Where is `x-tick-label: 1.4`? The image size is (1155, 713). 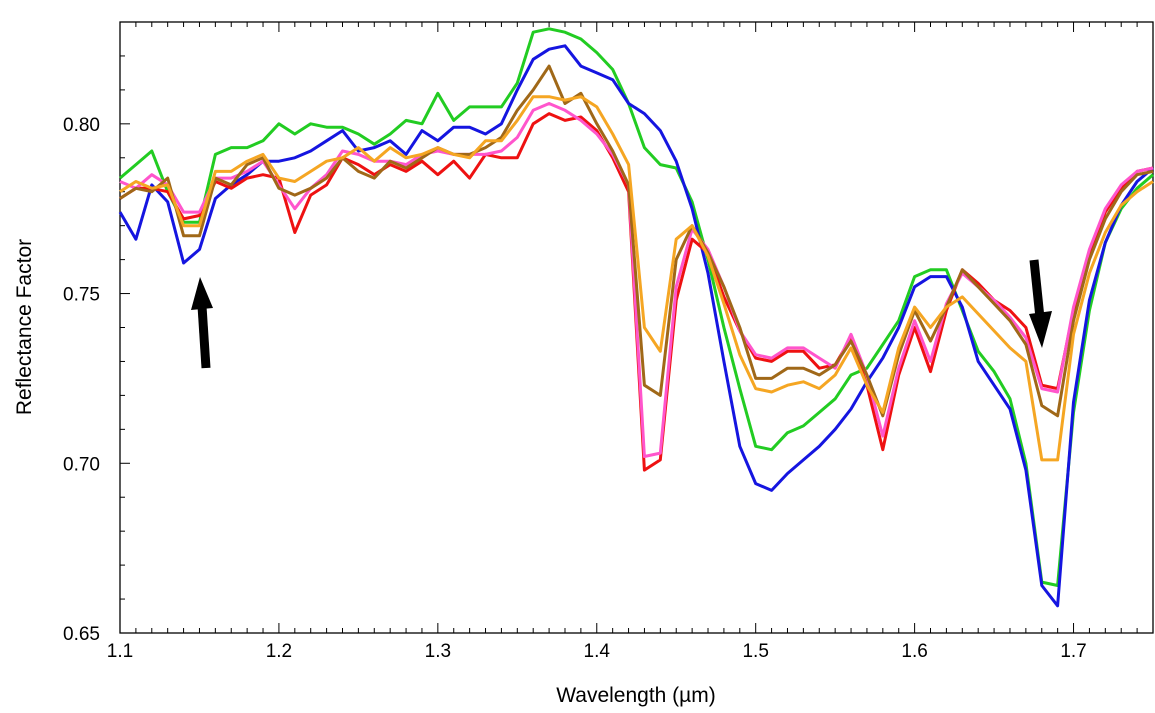
x-tick-label: 1.4 is located at coordinates (597, 651).